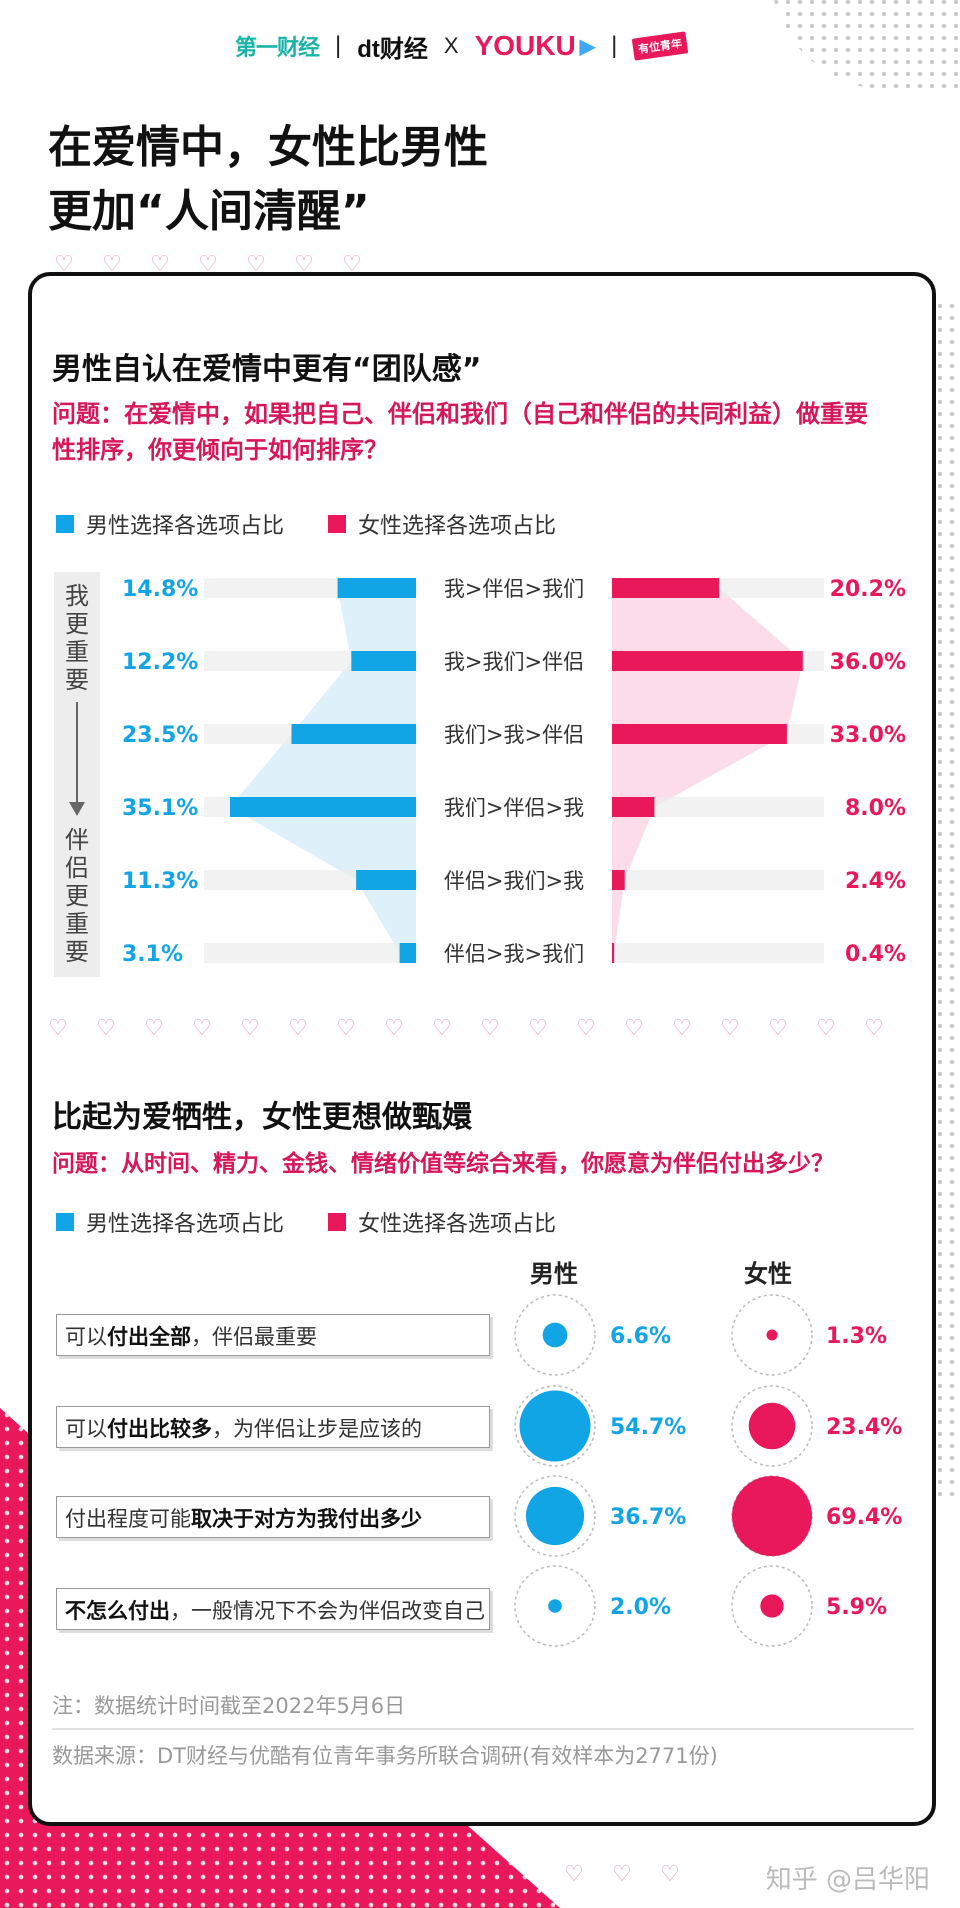  What do you see at coordinates (77, 809) in the screenshot?
I see `axis-arrow-down-icon` at bounding box center [77, 809].